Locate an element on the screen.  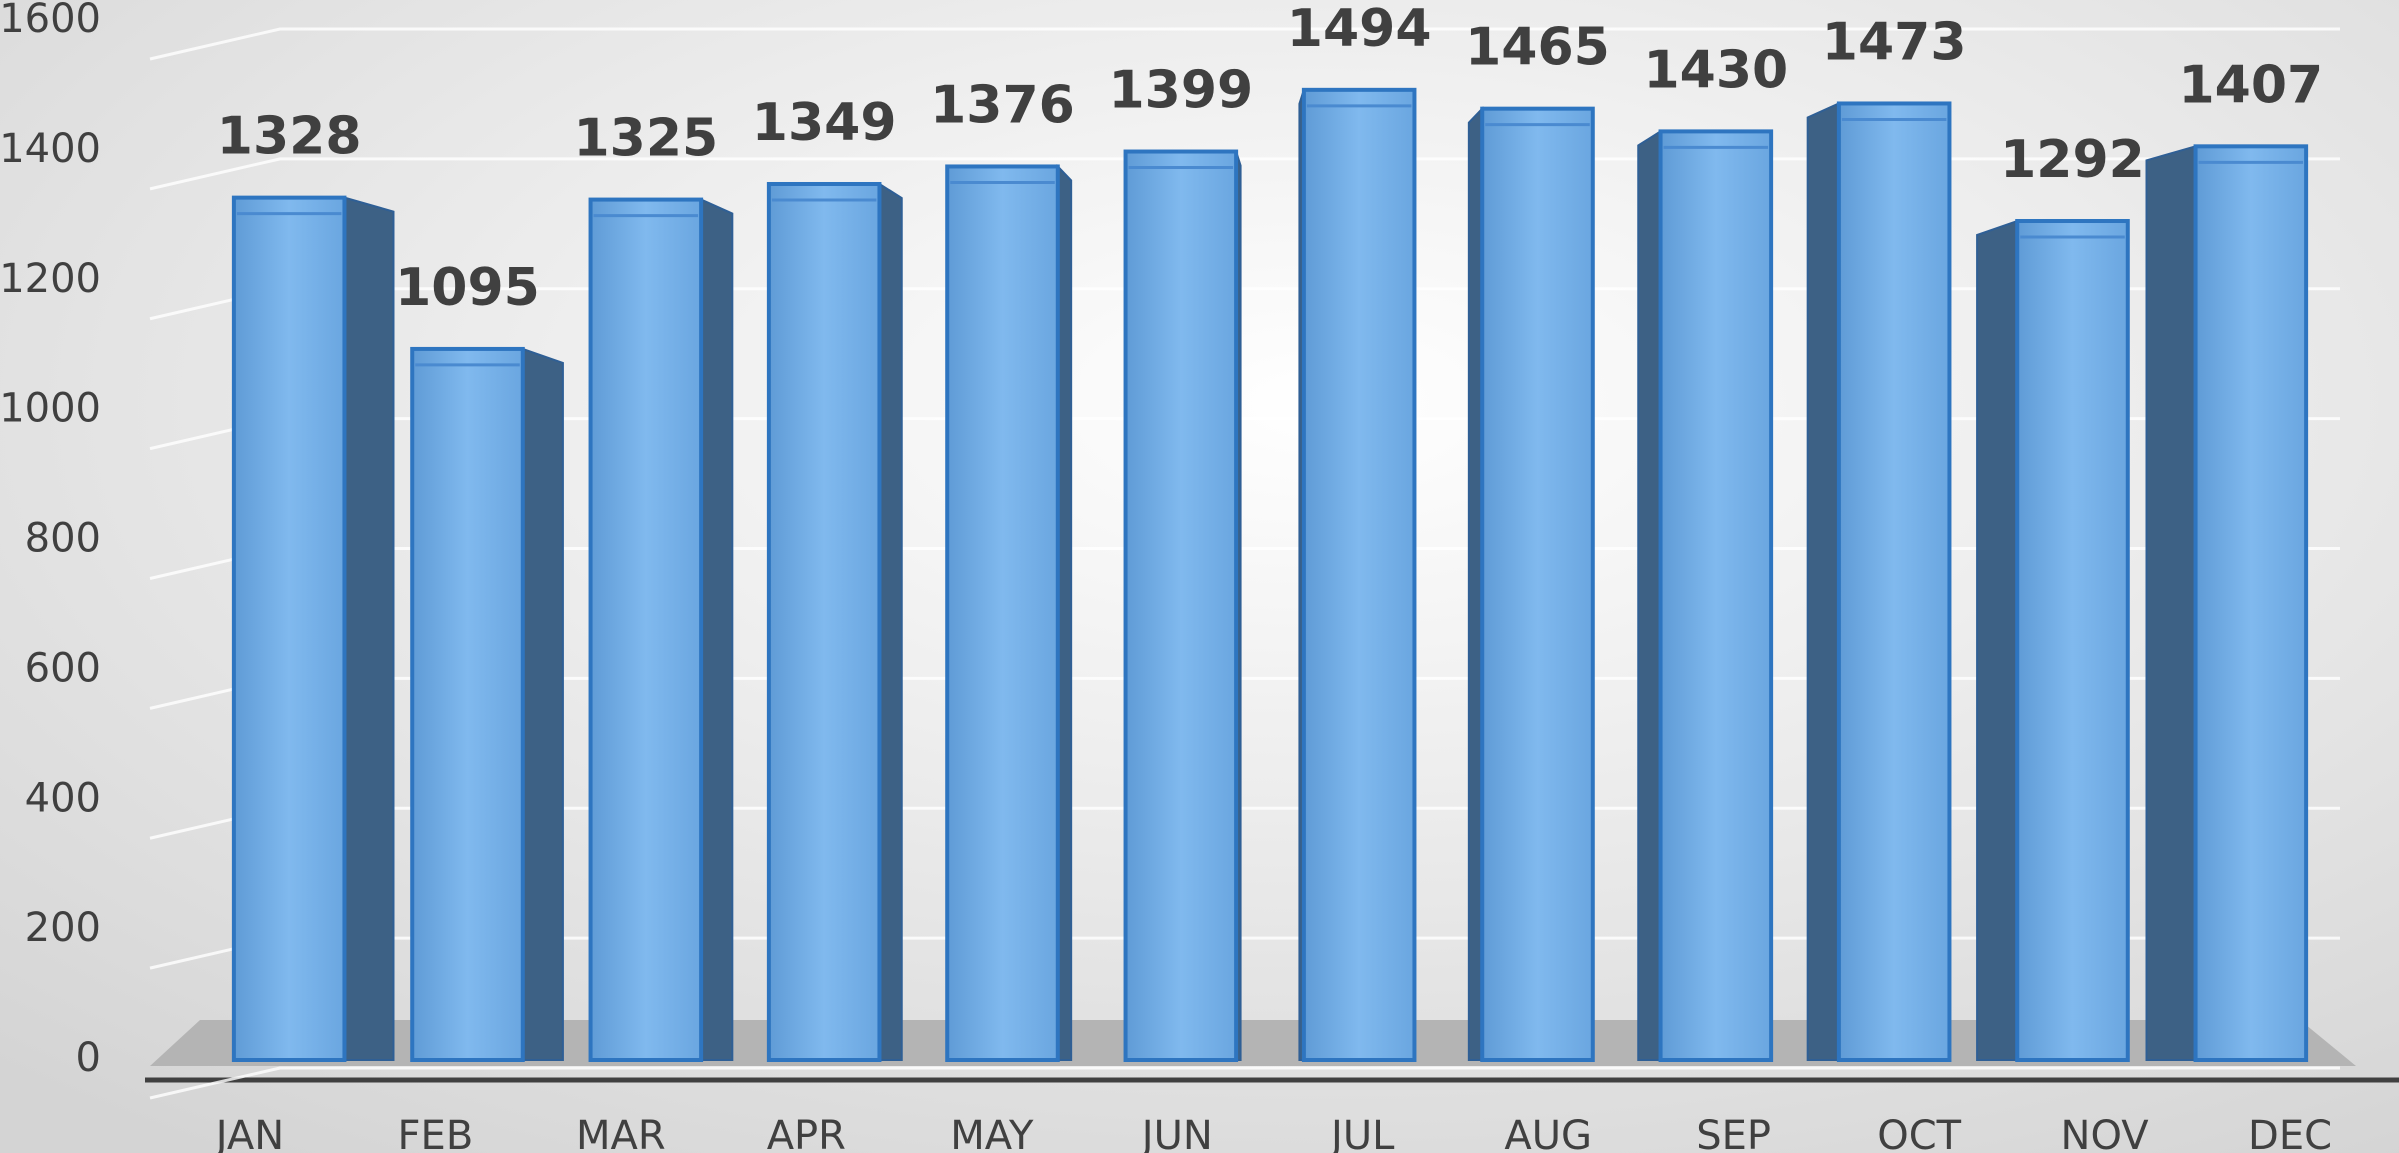
data-label: 1465 is located at coordinates (1537, 48).